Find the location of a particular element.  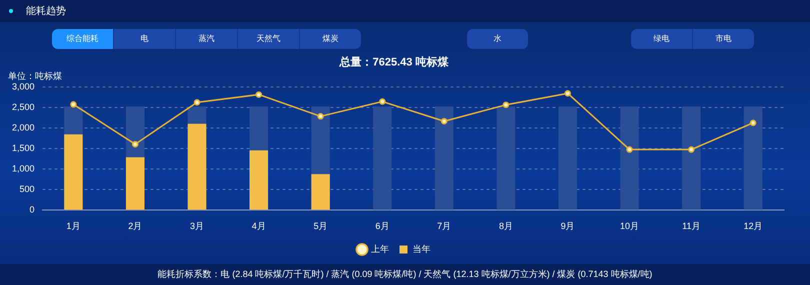

y-tick-label: 0 is located at coordinates (32, 209).